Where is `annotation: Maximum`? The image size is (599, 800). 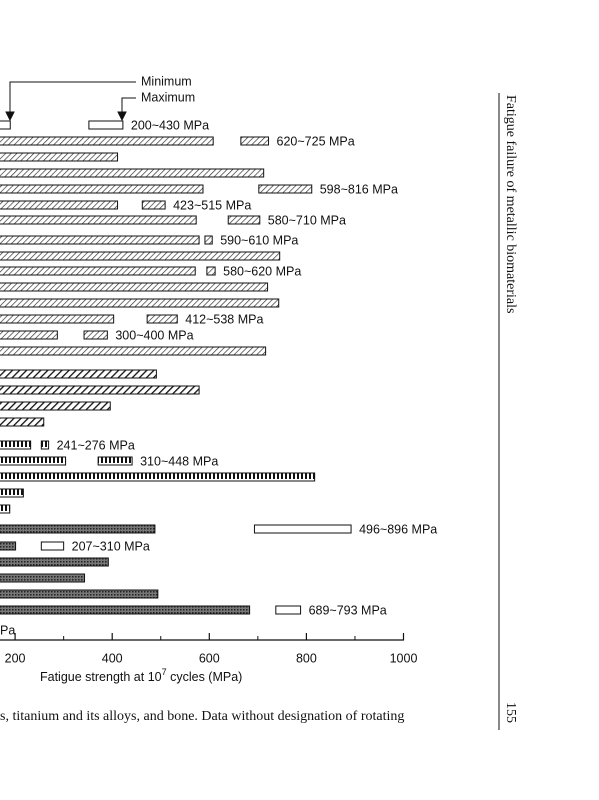 annotation: Maximum is located at coordinates (168, 97).